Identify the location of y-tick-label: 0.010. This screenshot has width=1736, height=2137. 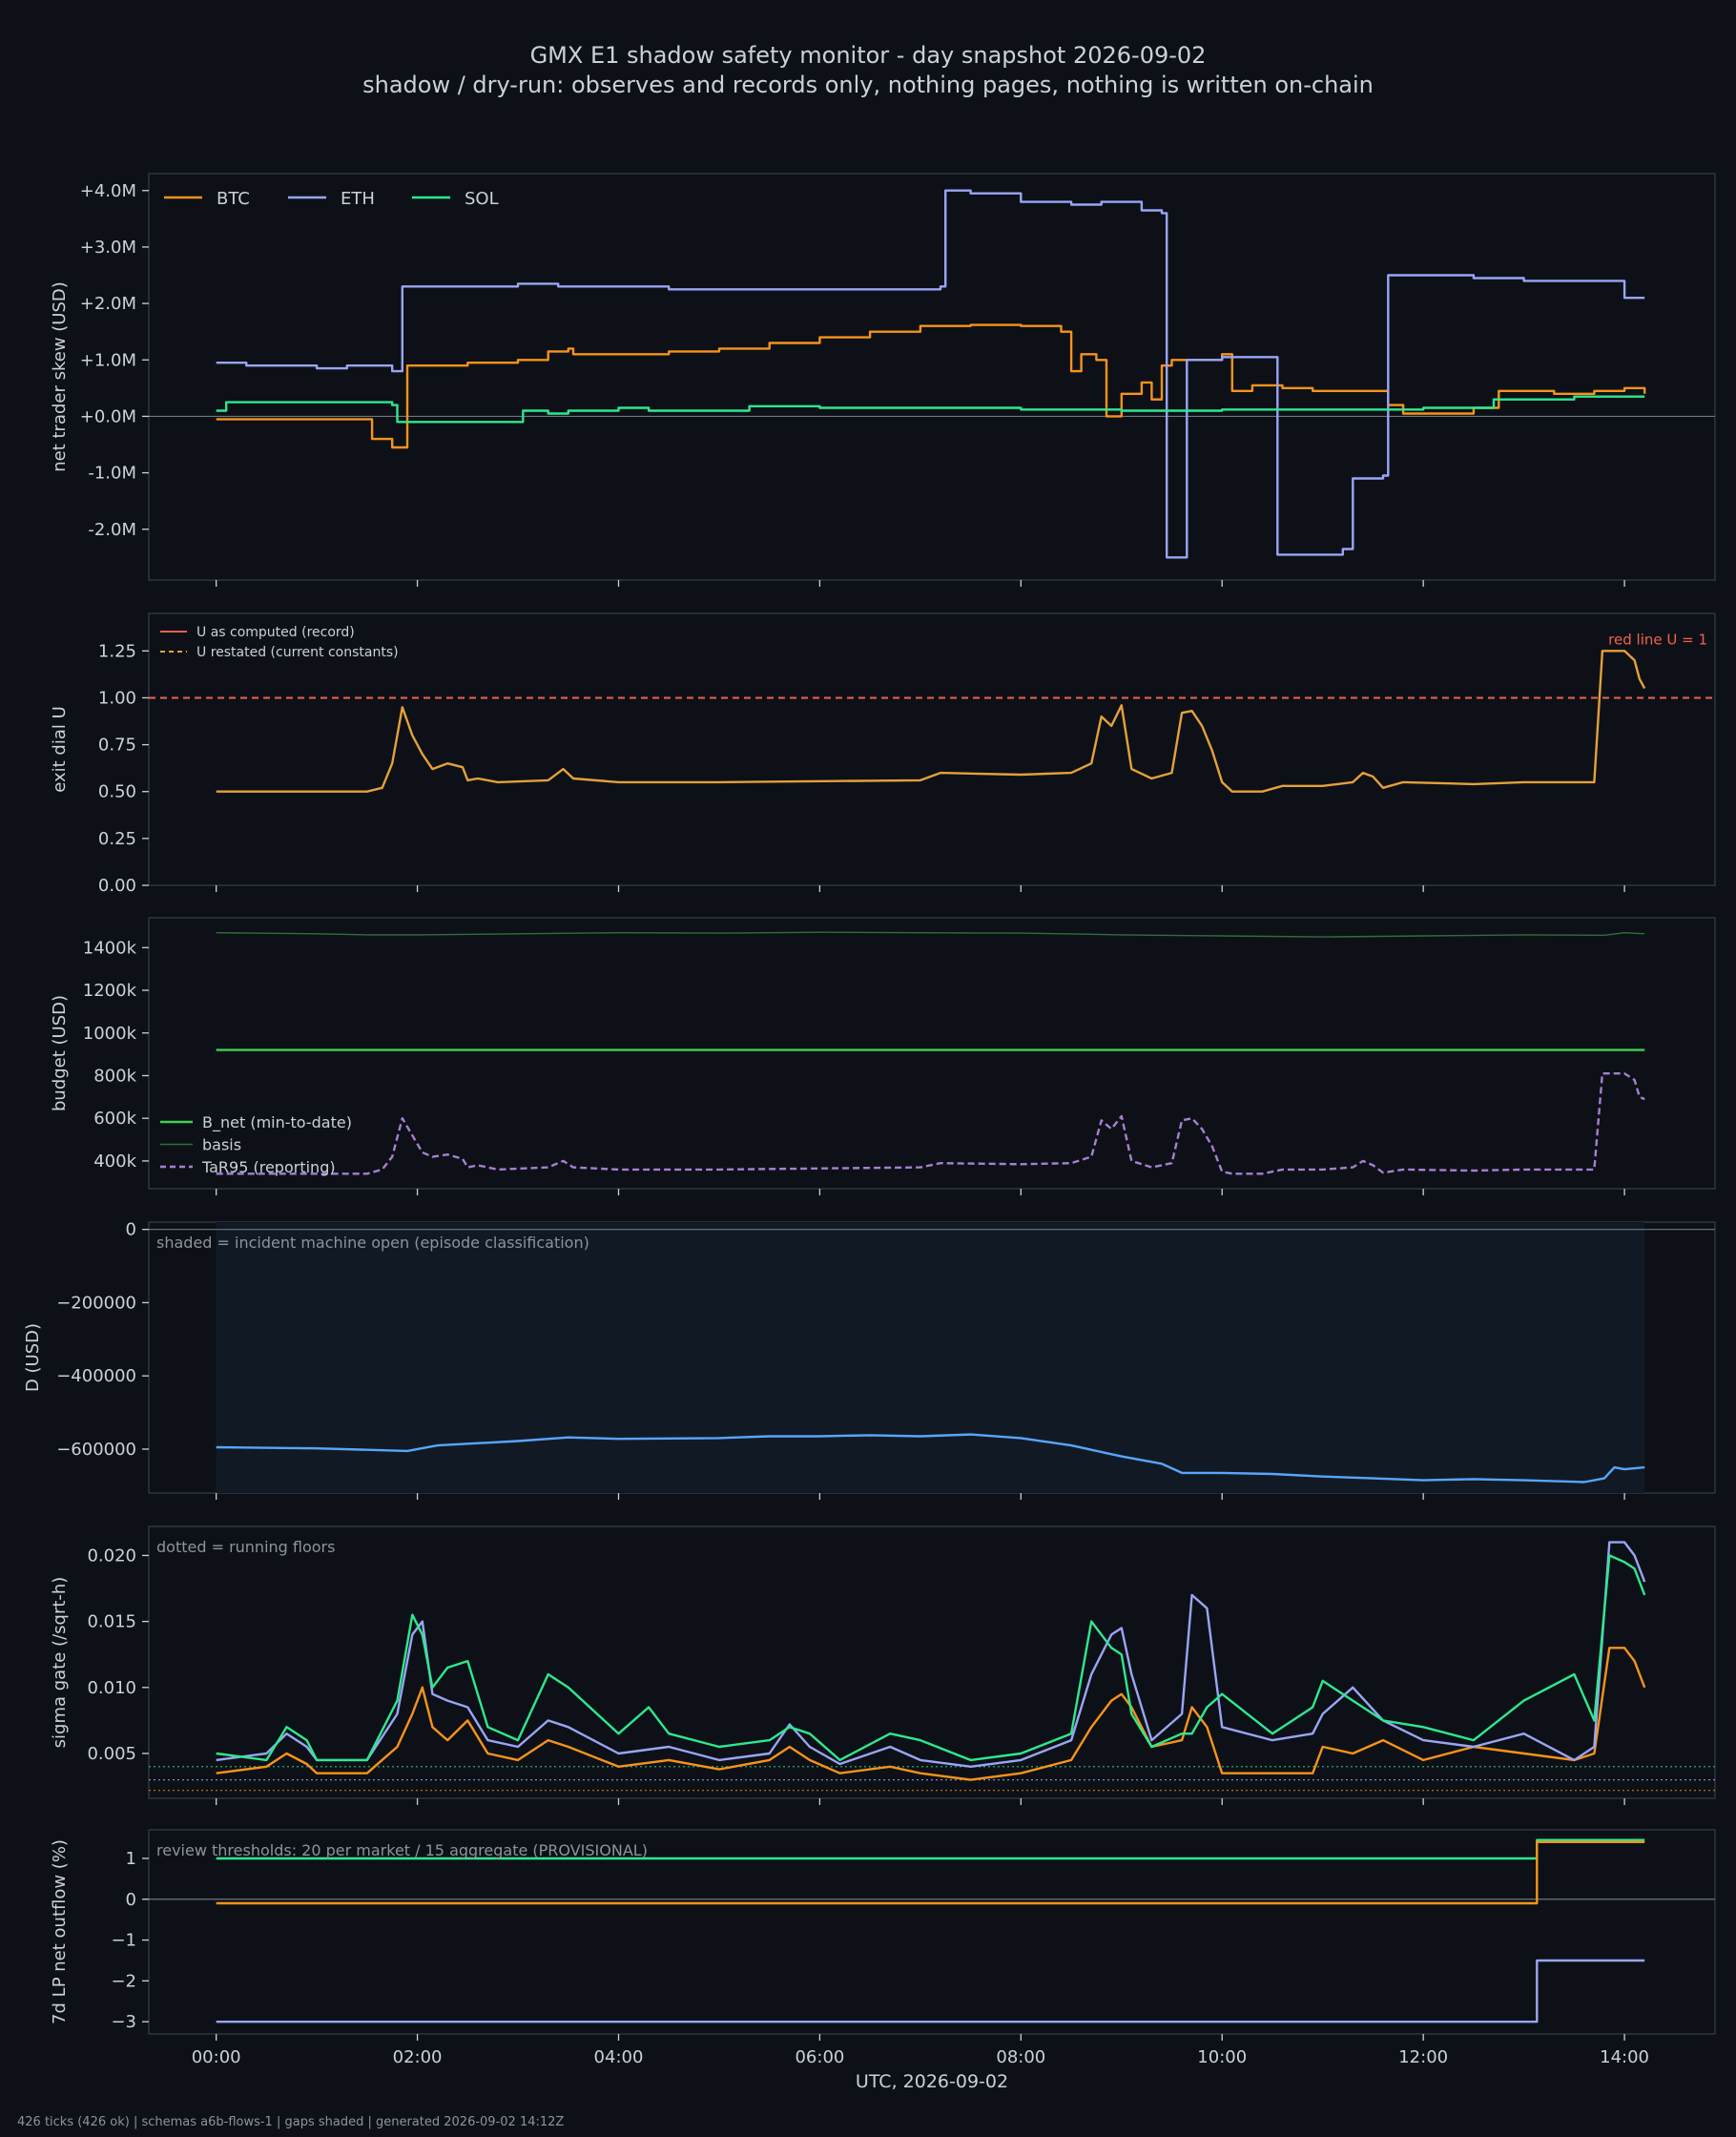
(111, 1688).